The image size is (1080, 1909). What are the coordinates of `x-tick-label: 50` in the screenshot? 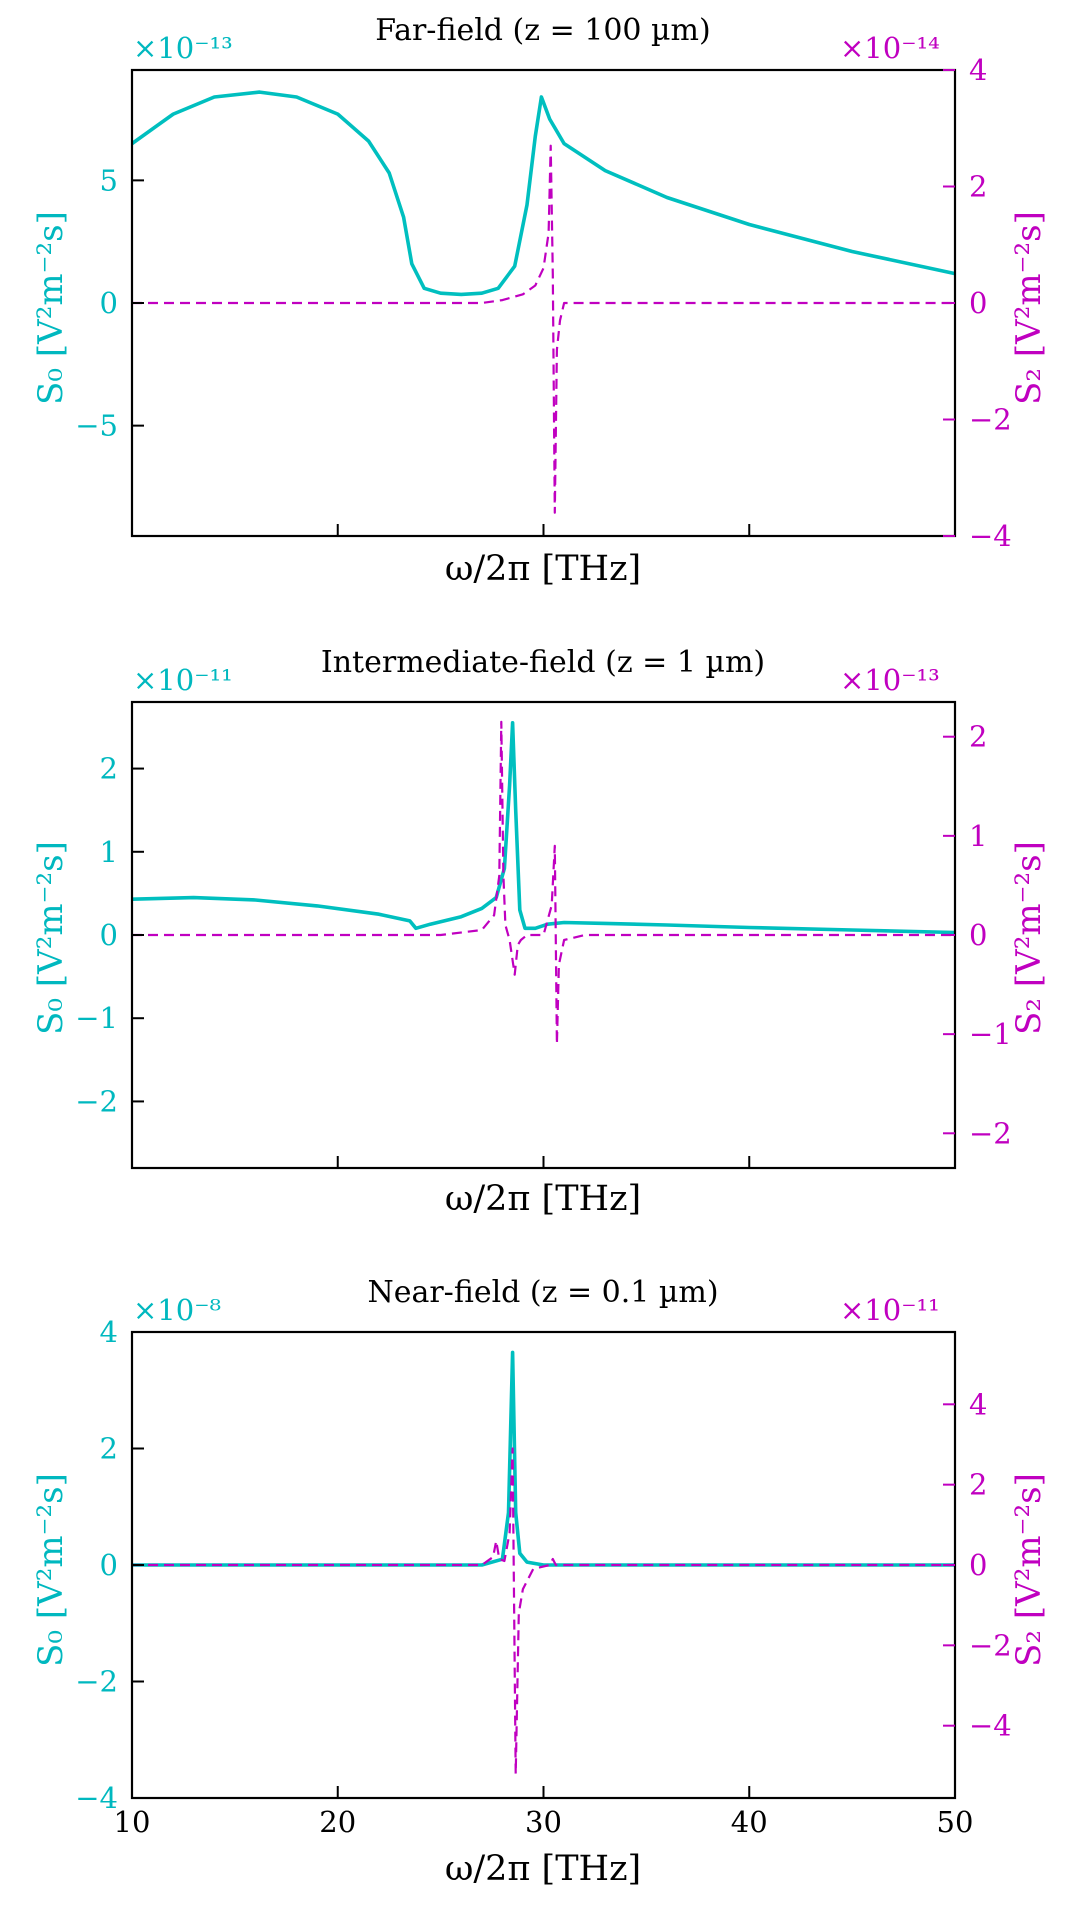 It's located at (955, 1822).